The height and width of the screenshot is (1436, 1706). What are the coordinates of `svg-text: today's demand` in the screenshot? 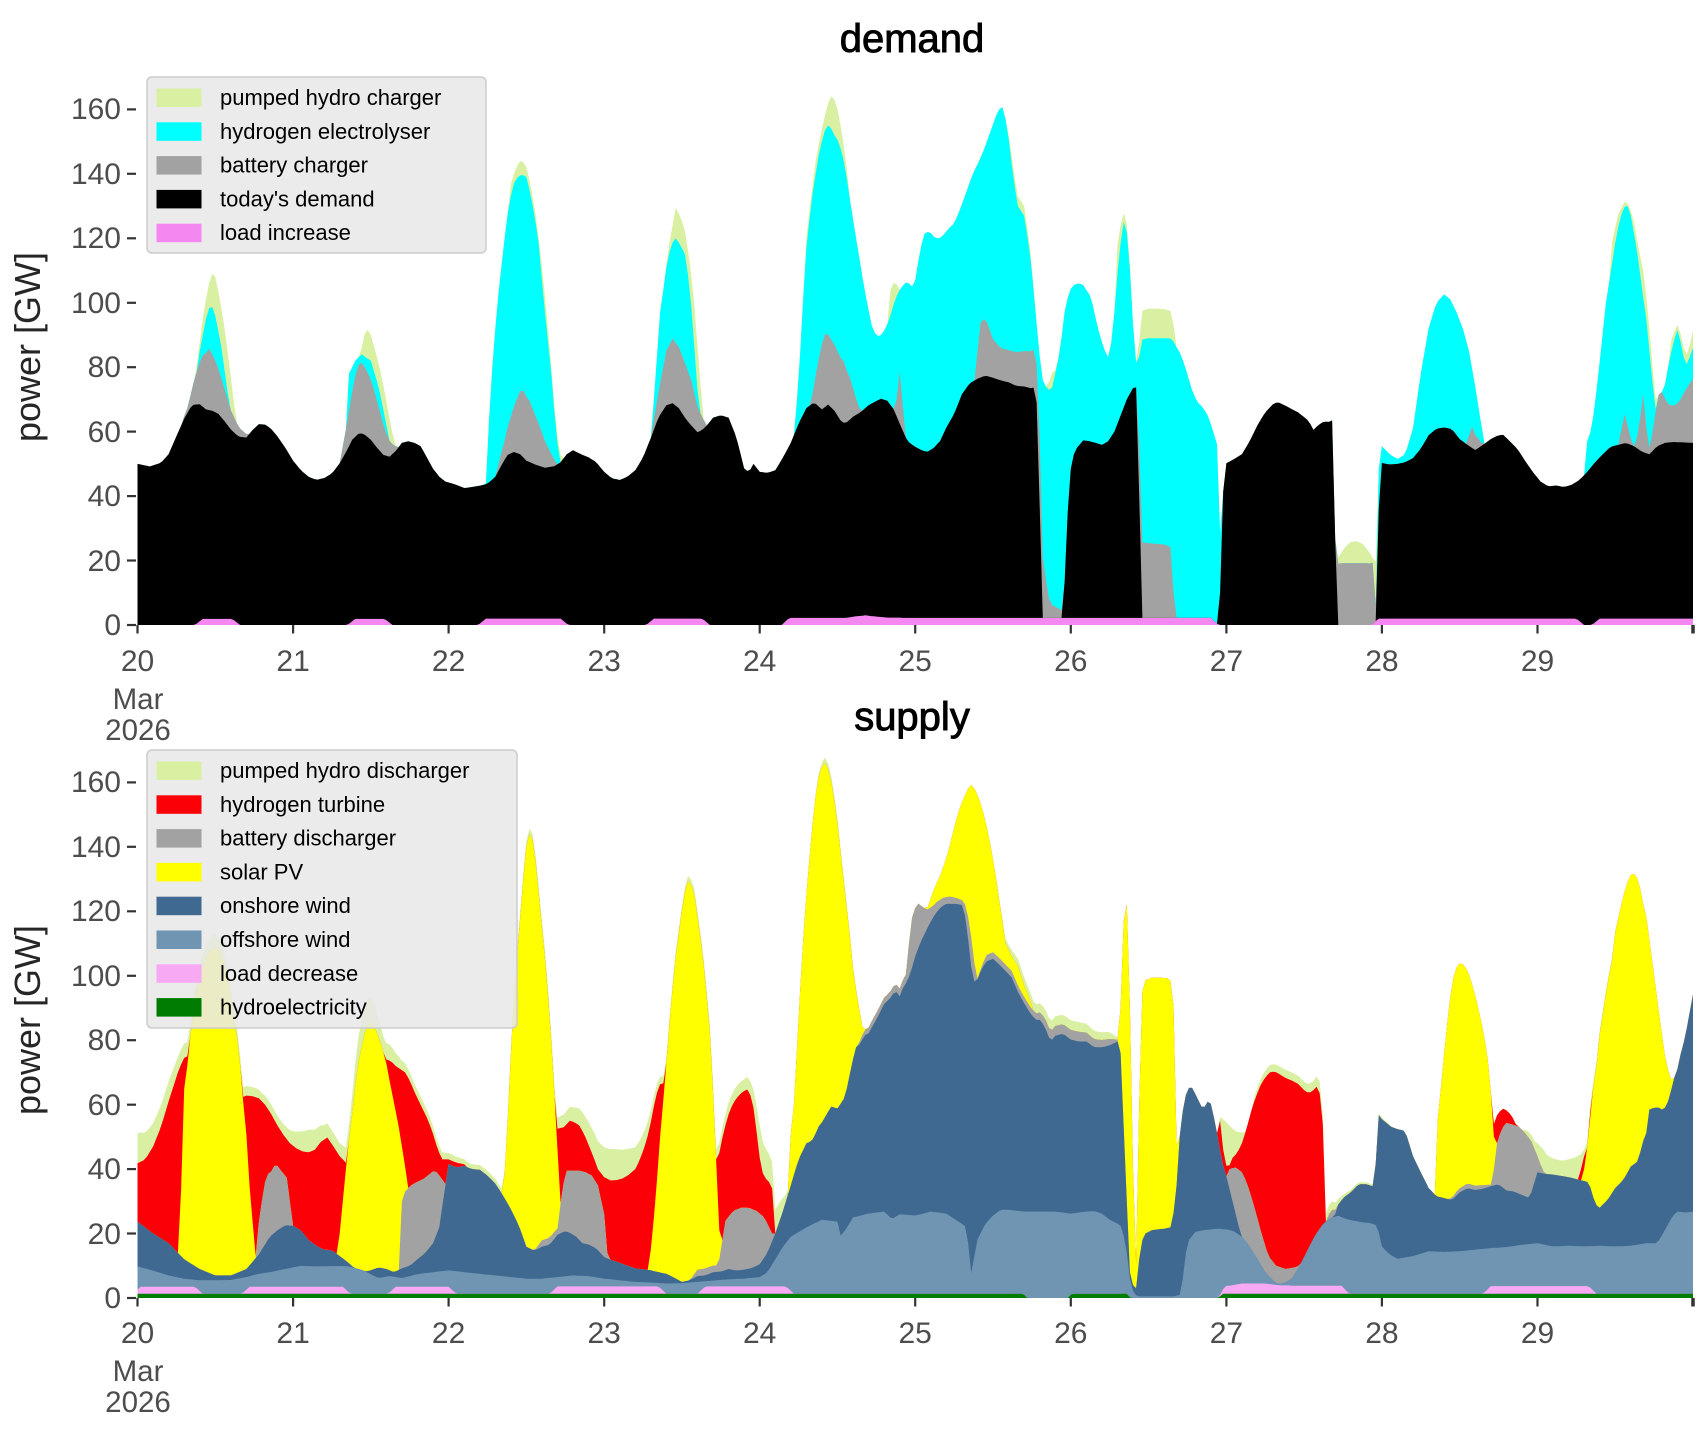 It's located at (297, 198).